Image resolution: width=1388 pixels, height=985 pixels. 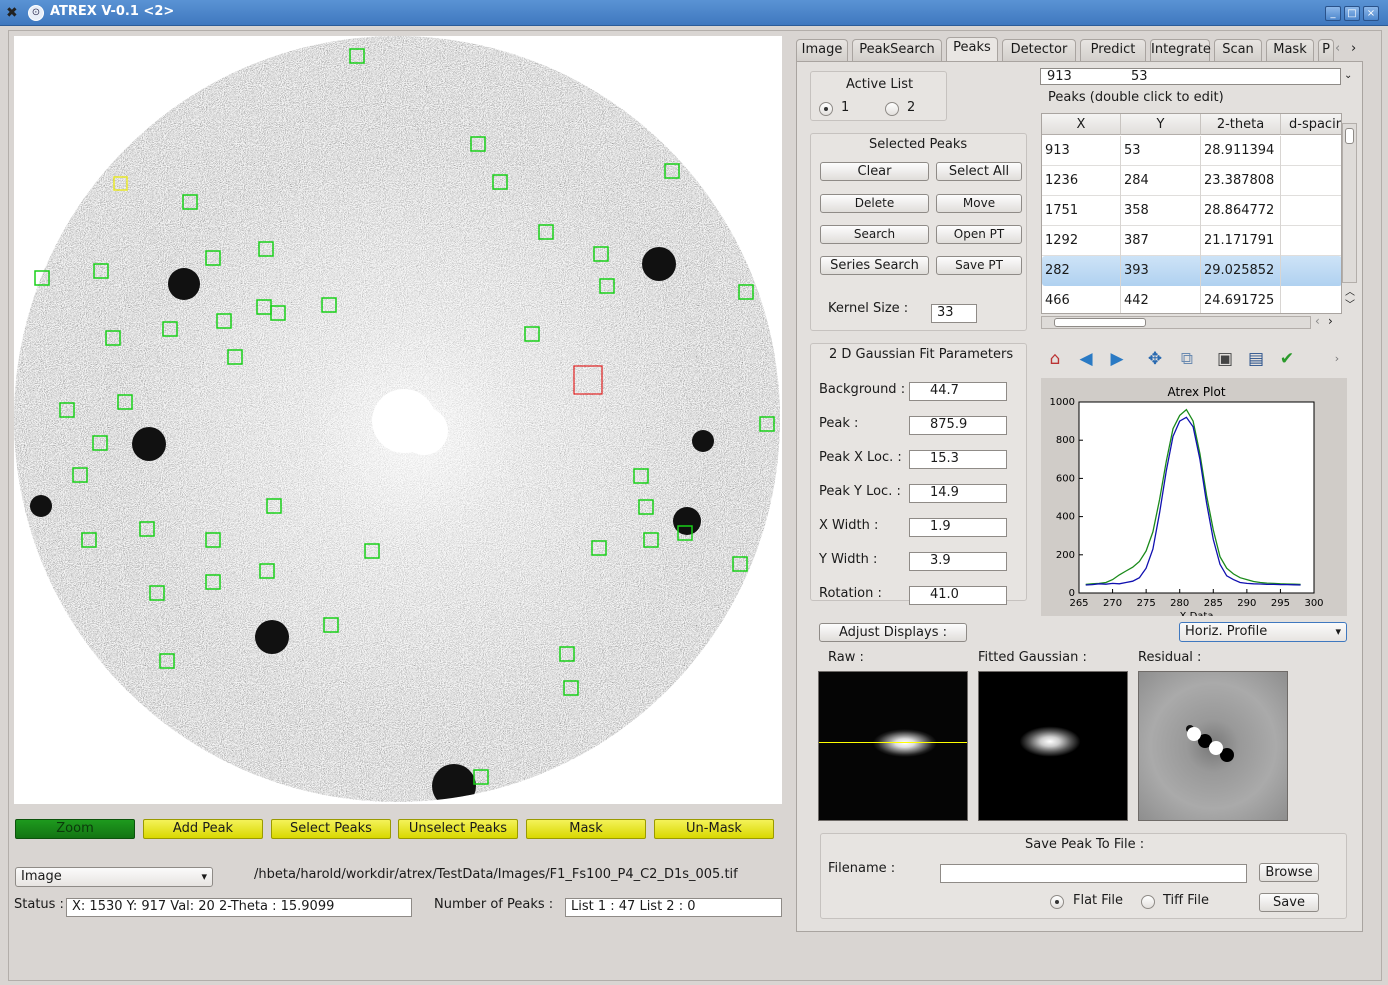 What do you see at coordinates (958, 425) in the screenshot?
I see `param-input: 875.9` at bounding box center [958, 425].